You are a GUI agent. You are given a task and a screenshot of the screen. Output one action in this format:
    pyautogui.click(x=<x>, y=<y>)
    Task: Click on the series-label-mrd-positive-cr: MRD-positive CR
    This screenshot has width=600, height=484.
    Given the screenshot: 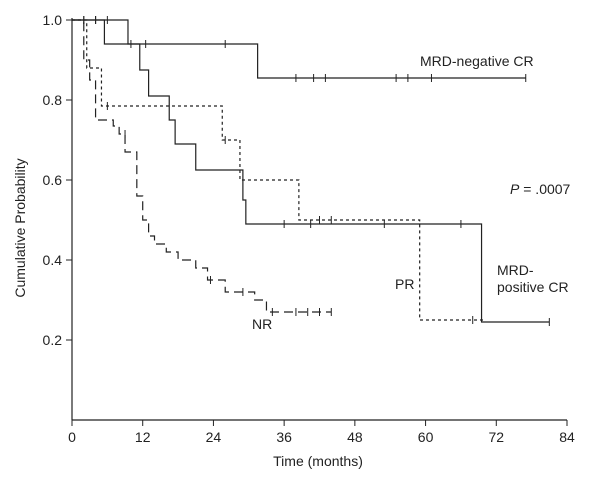 What is the action you would take?
    pyautogui.click(x=533, y=278)
    